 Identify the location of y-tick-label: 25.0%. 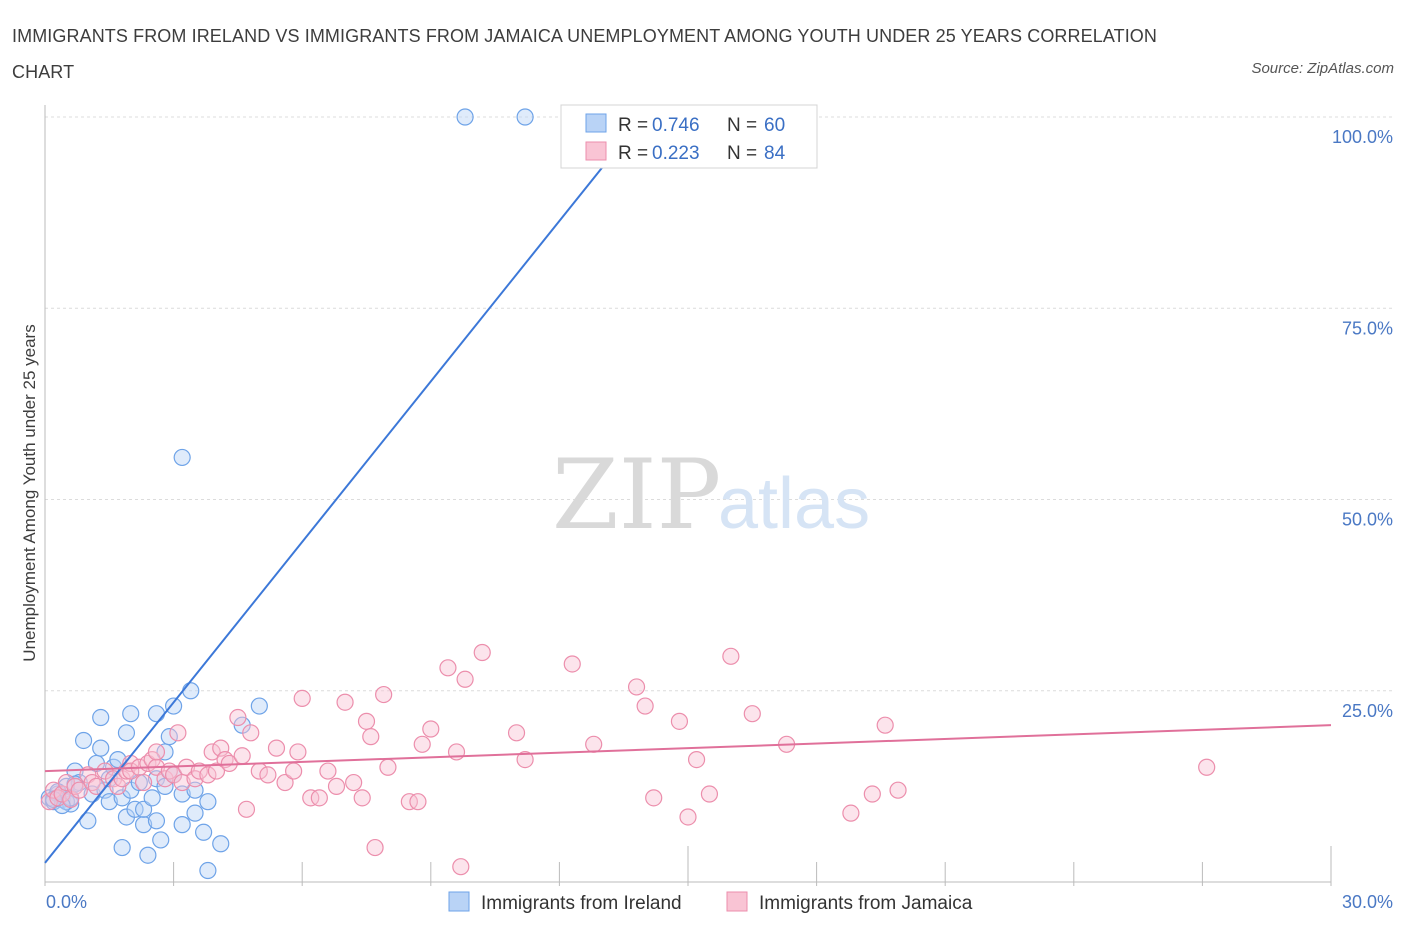
(1367, 711).